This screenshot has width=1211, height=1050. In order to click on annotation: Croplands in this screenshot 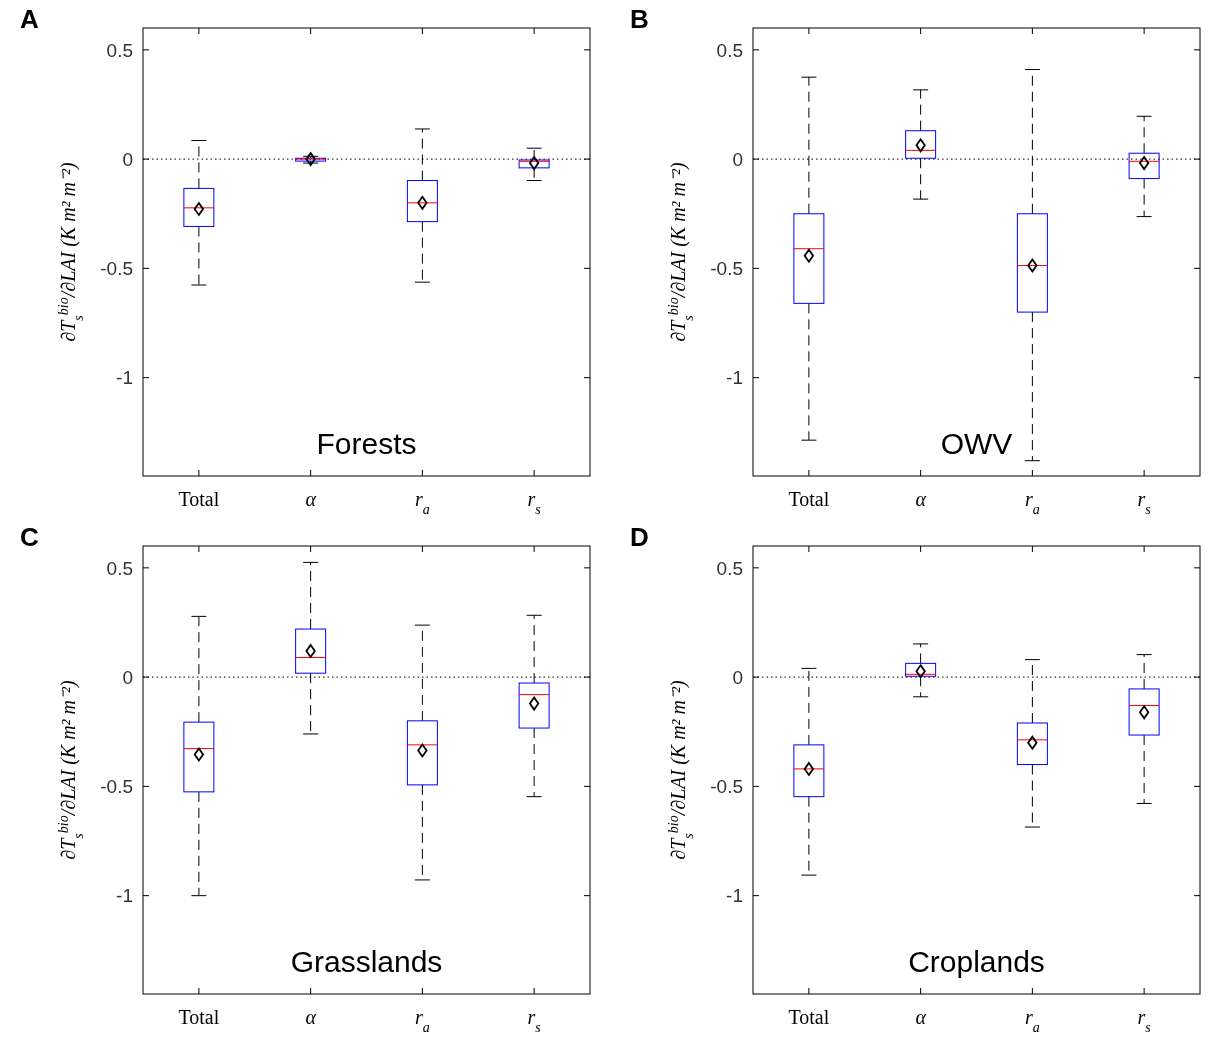, I will do `click(976, 961)`.